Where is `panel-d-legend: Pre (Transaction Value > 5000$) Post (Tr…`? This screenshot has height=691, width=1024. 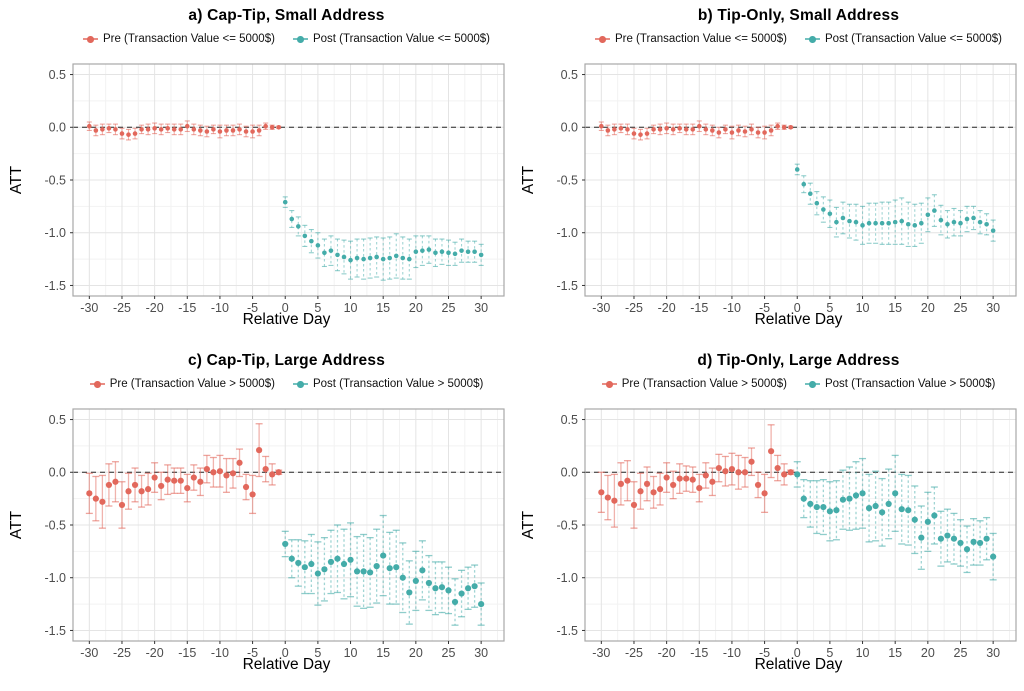 panel-d-legend: Pre (Transaction Value > 5000$) Post (Tr… is located at coordinates (798, 384).